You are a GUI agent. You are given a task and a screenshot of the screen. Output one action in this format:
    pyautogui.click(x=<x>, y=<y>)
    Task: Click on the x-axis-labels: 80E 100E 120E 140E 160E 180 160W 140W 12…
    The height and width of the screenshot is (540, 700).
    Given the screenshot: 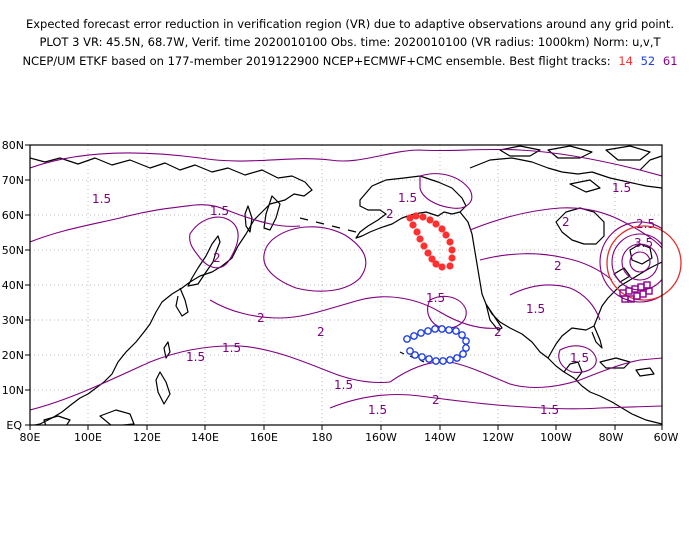 What is the action you would take?
    pyautogui.click(x=349, y=437)
    